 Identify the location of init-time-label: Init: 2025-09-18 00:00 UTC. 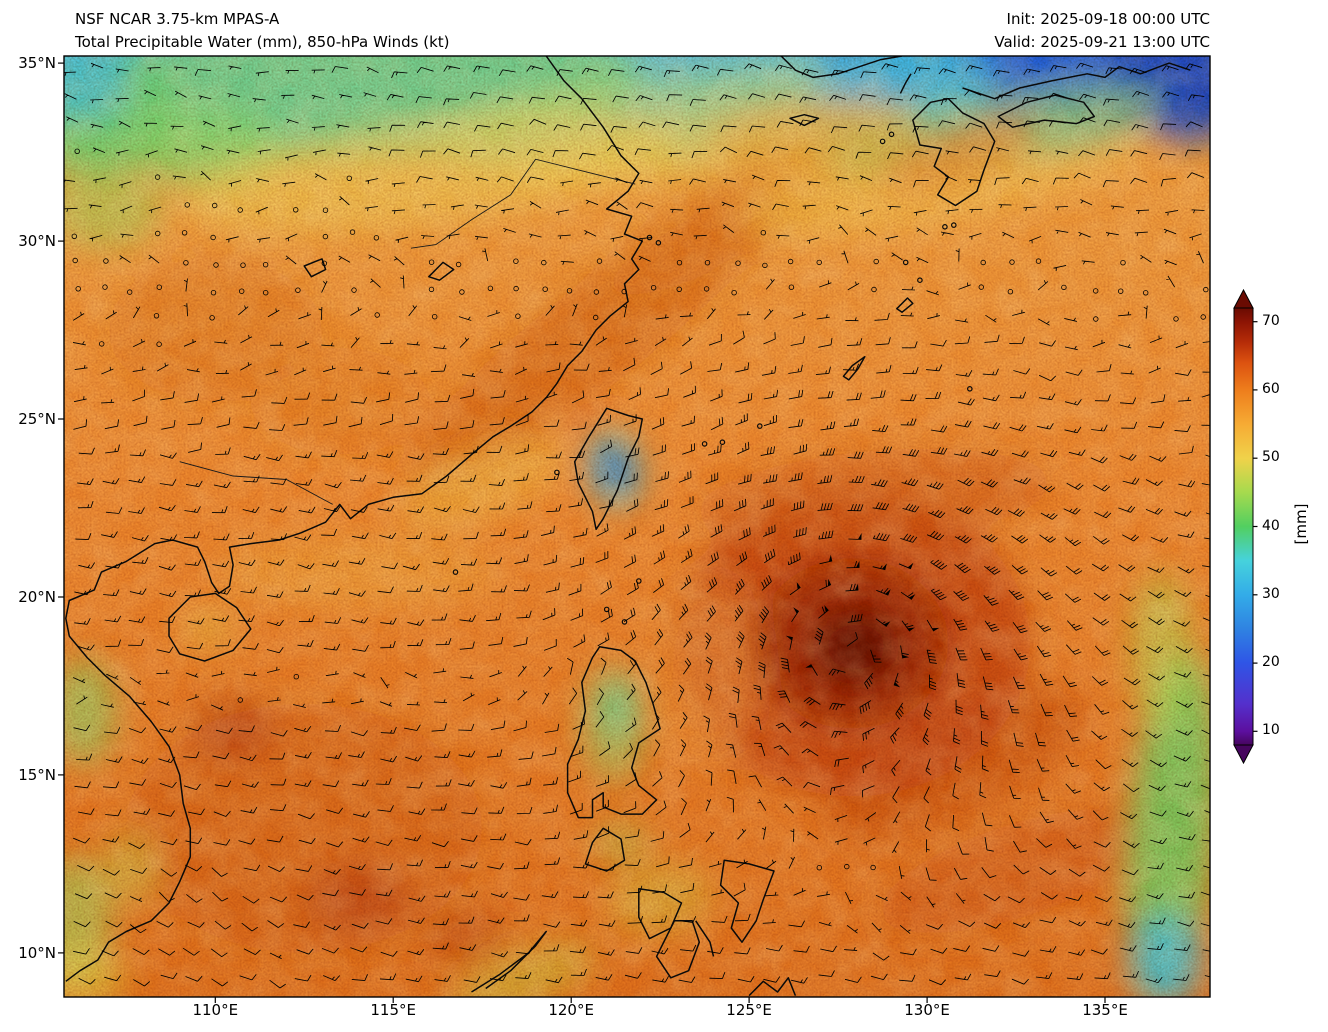
(1108, 19).